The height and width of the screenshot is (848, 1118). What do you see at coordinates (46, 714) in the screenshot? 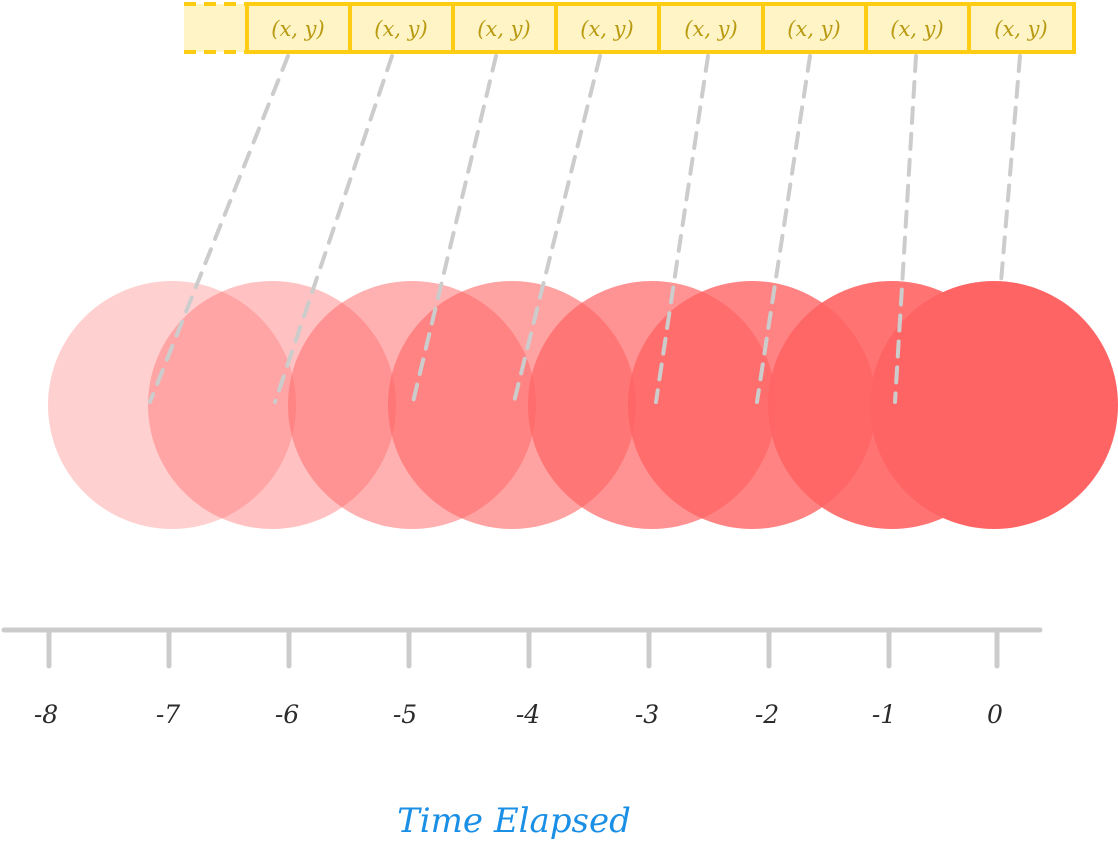
I see `axis-tick-label: -8` at bounding box center [46, 714].